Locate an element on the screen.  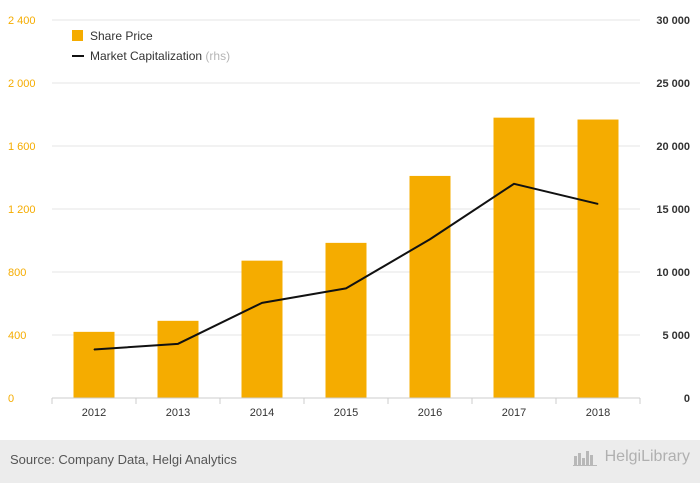
left-tick-label: 1 200 is located at coordinates (22, 210).